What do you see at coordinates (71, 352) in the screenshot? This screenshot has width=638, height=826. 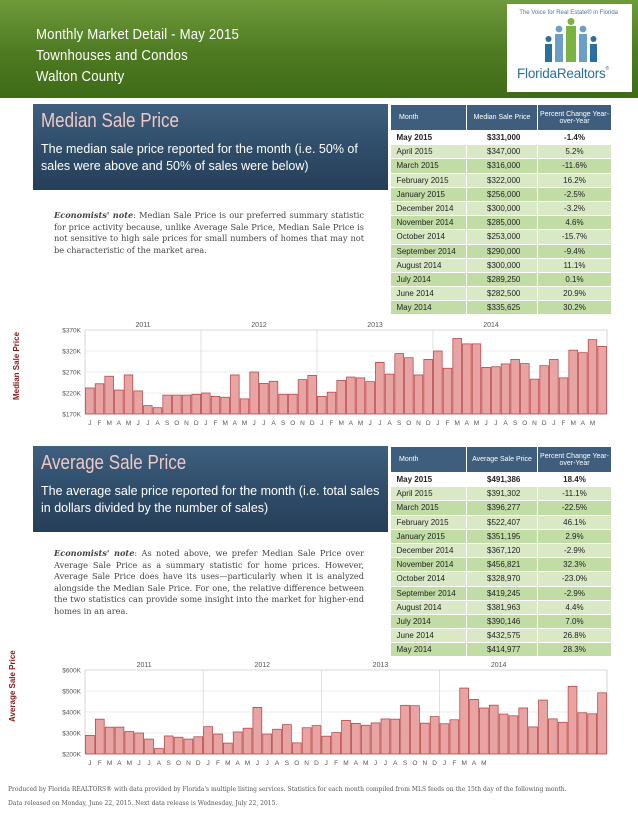 I see `y-tick-label: $320K` at bounding box center [71, 352].